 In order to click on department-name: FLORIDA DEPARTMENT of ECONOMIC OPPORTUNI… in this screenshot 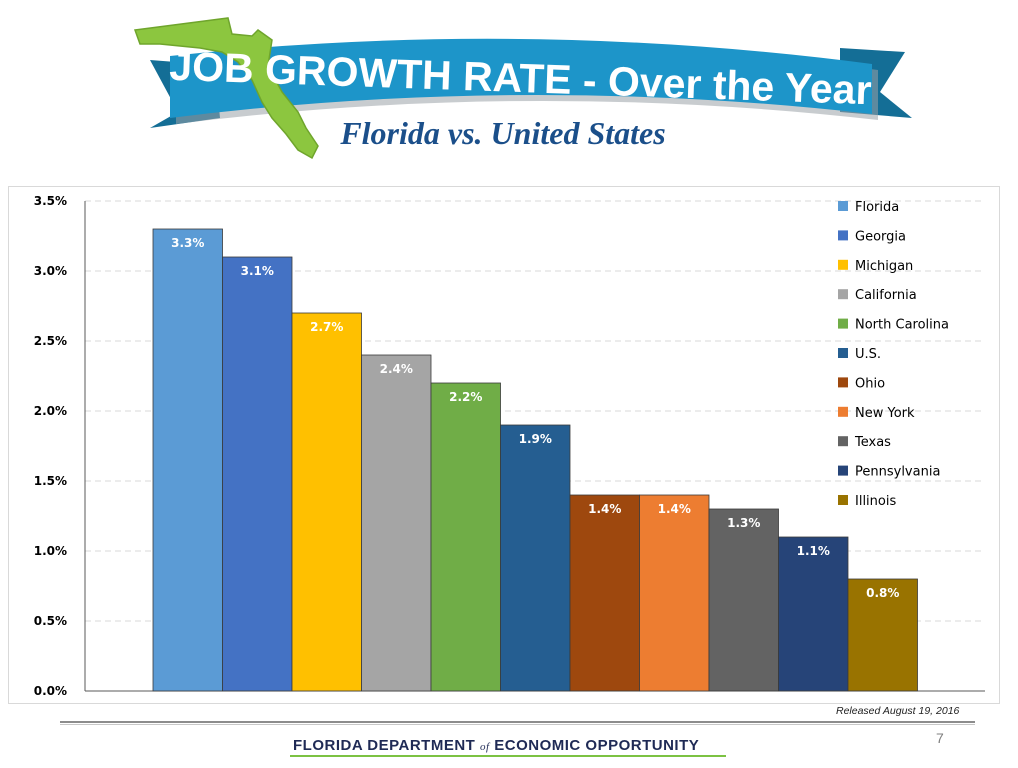, I will do `click(496, 745)`.